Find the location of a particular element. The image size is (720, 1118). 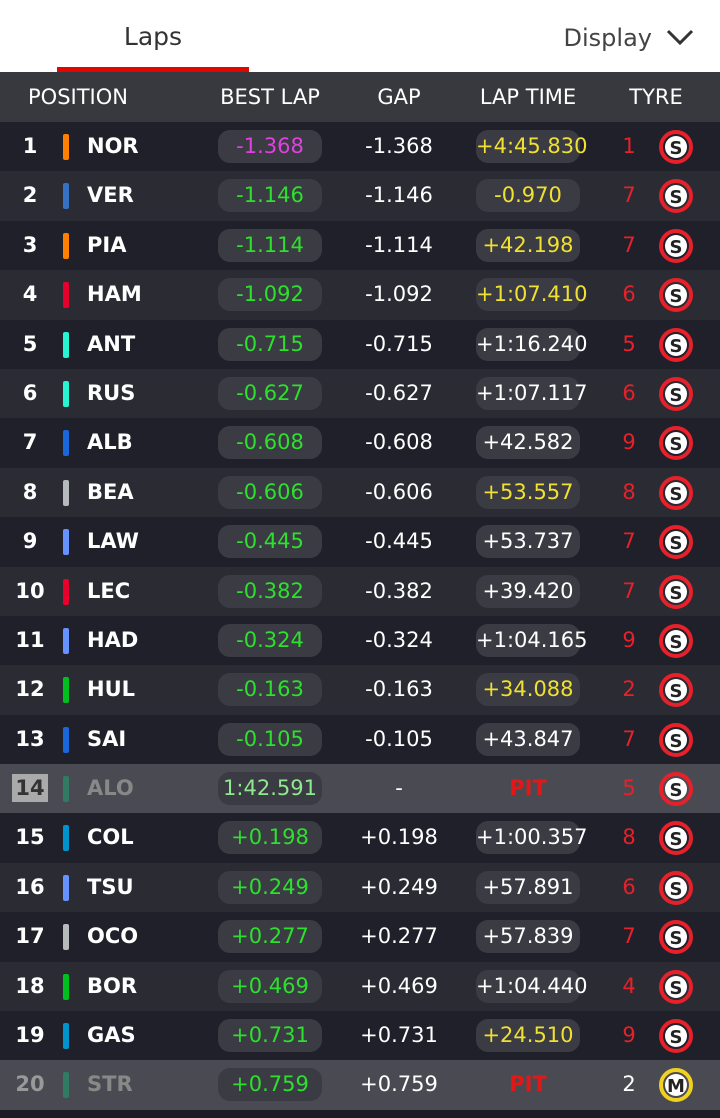

lap-time: -0.970 is located at coordinates (528, 196).